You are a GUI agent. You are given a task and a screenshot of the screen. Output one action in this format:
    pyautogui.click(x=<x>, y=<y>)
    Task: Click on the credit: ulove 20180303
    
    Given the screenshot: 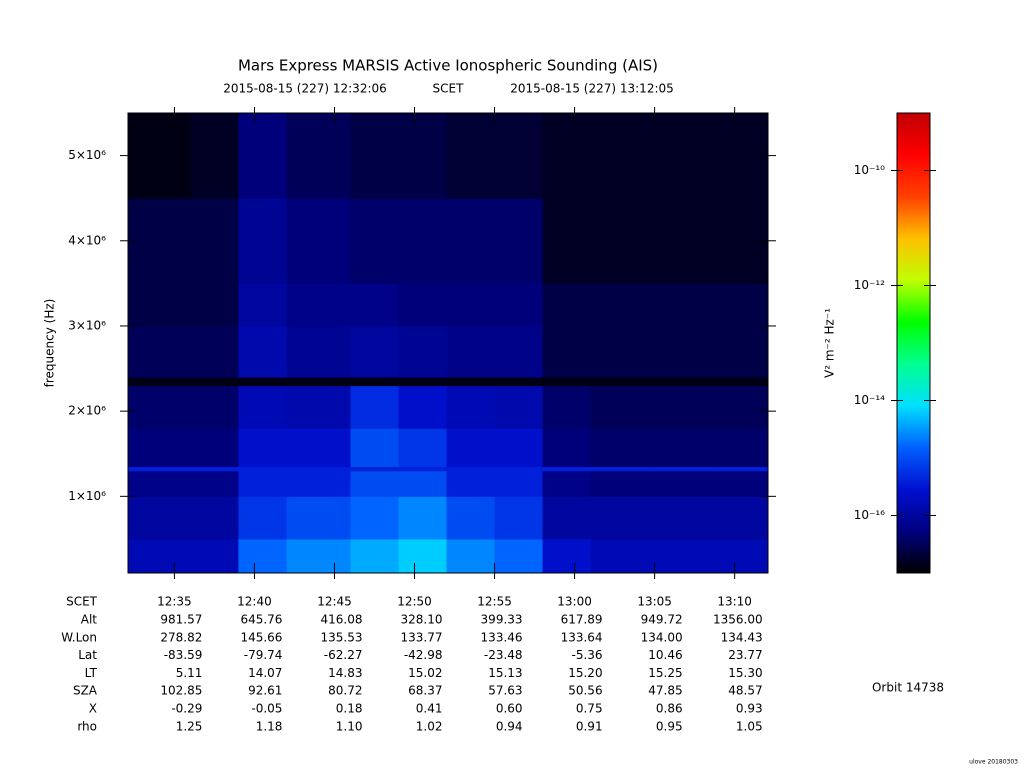 What is the action you would take?
    pyautogui.click(x=993, y=762)
    